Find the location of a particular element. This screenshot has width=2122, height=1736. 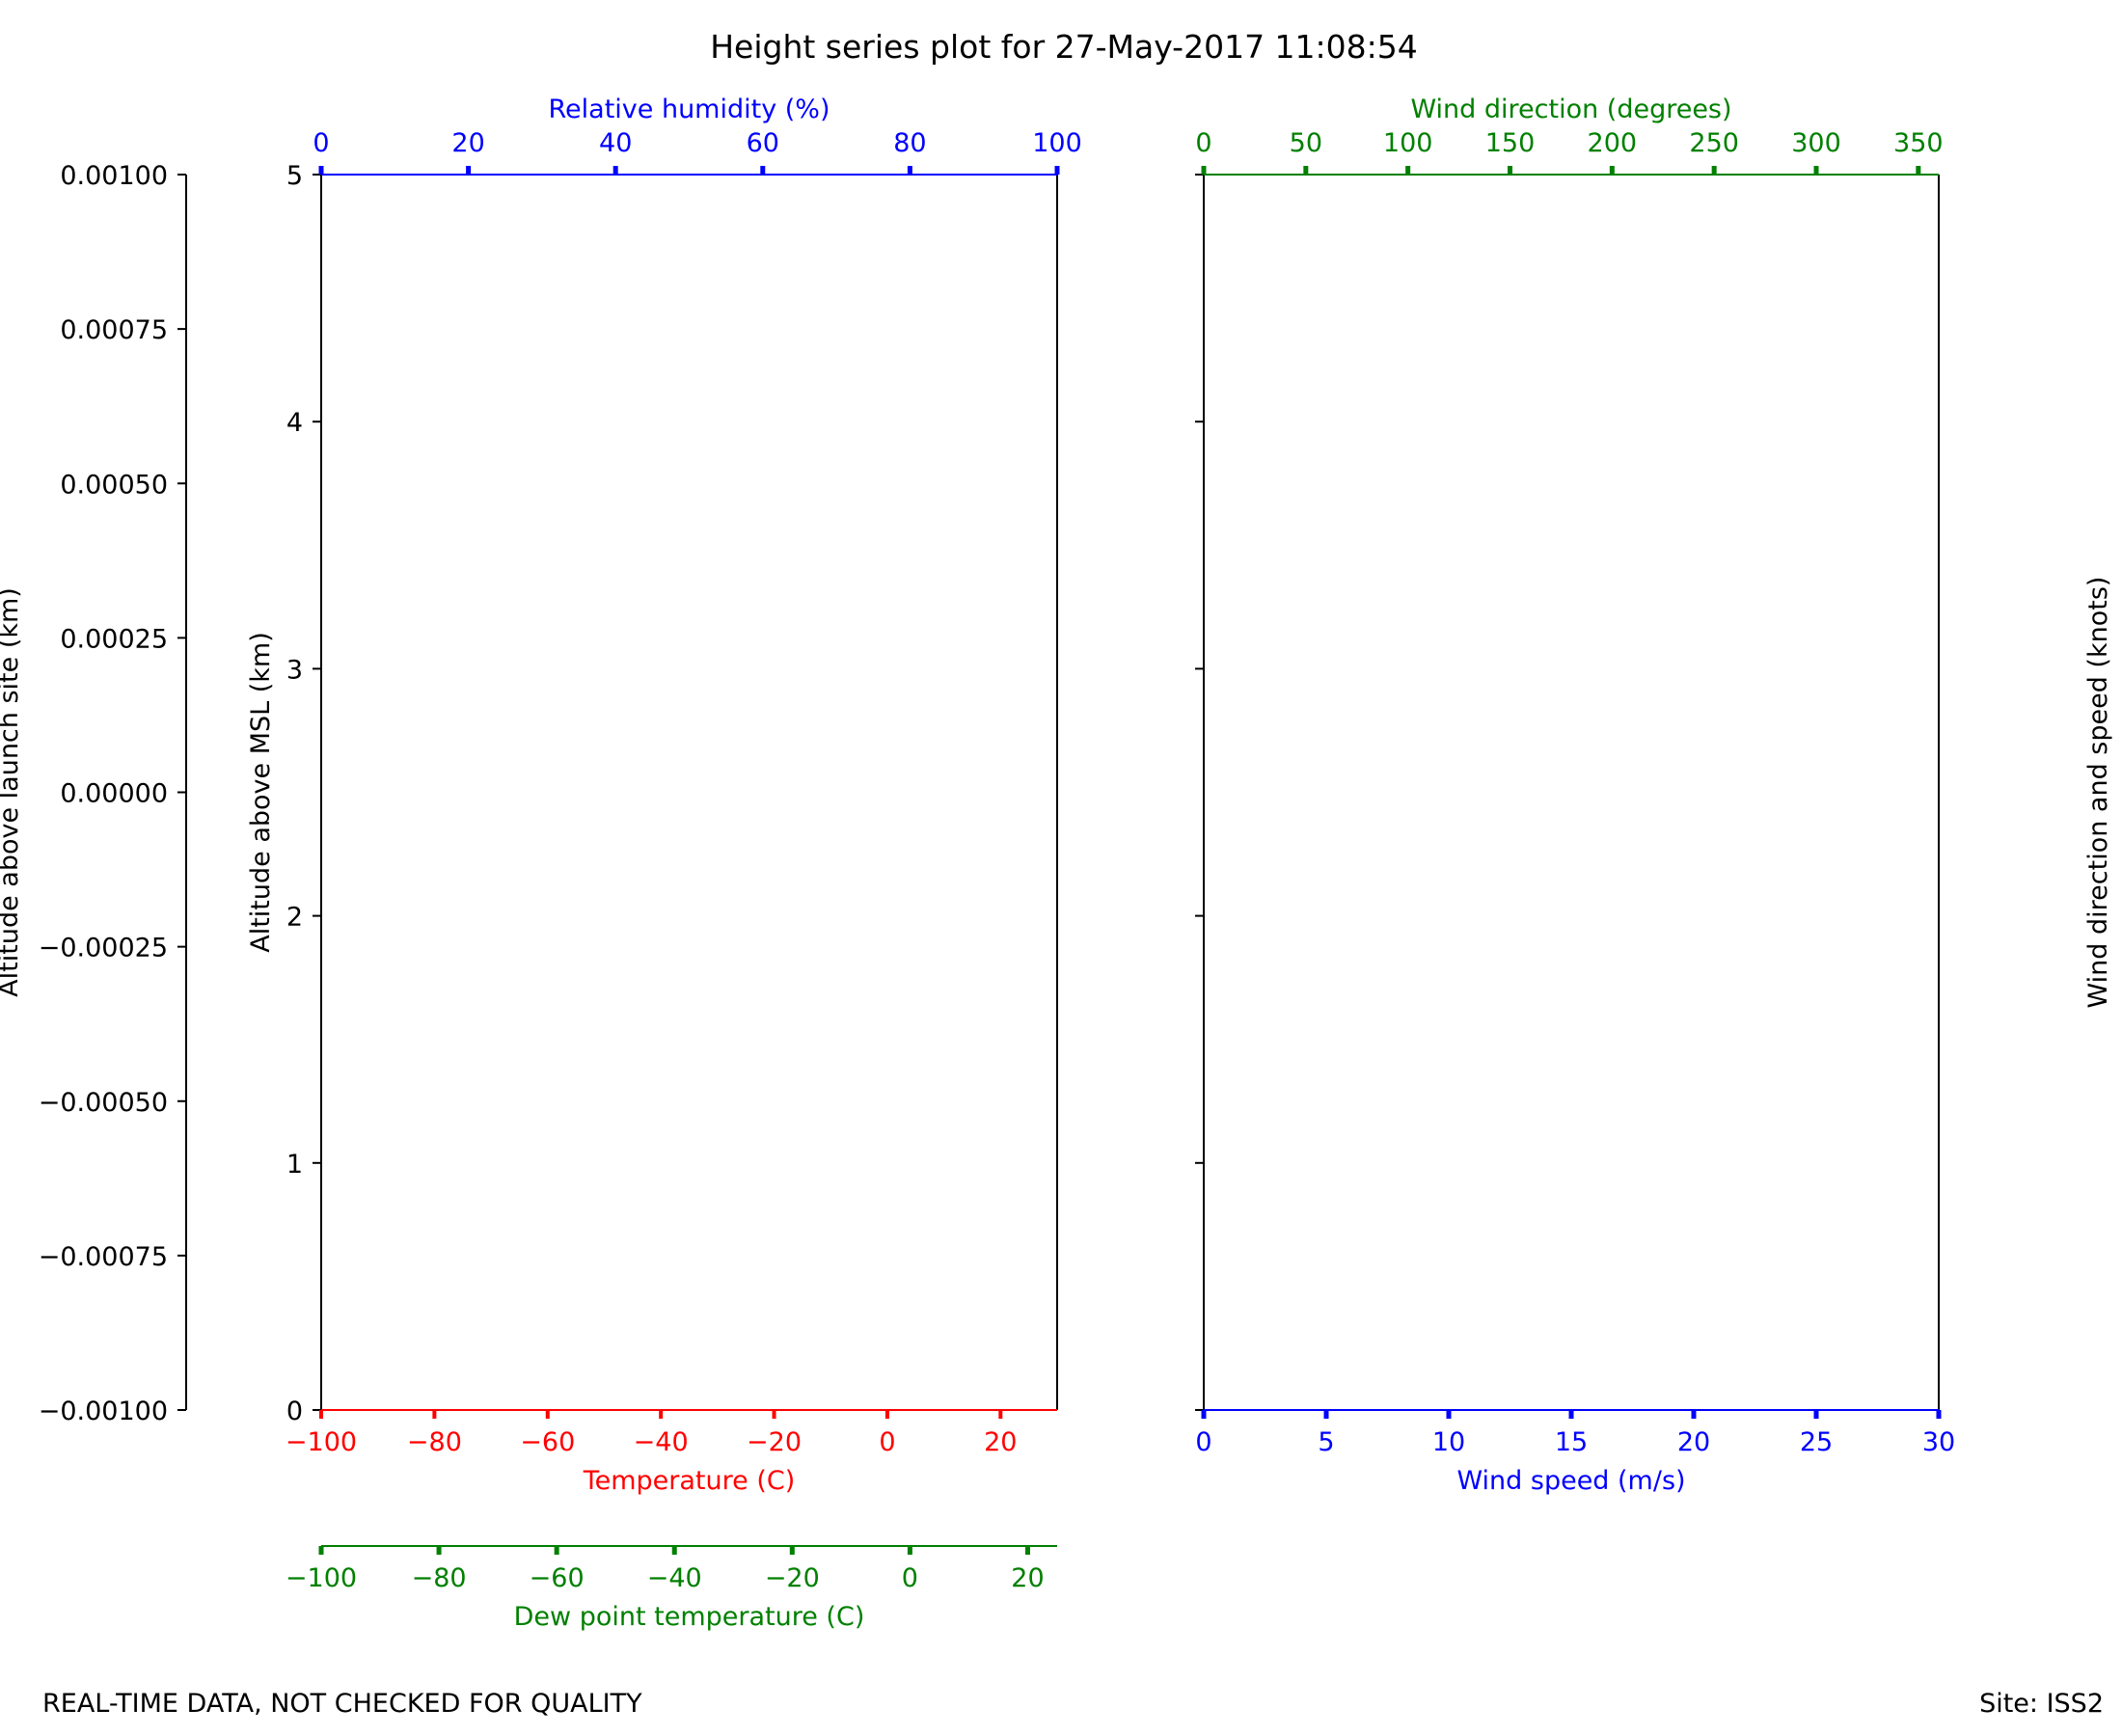

footer-quality-note: REAL-TIME DATA, NOT CHECKED FOR QUALITY is located at coordinates (342, 1704).